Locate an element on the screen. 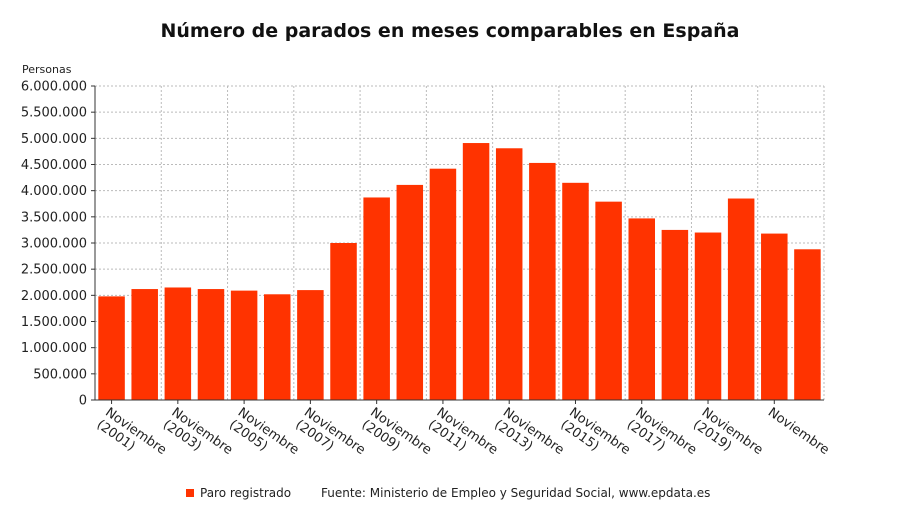  x-tick-label: Noviembre(2001) is located at coordinates (131, 437).